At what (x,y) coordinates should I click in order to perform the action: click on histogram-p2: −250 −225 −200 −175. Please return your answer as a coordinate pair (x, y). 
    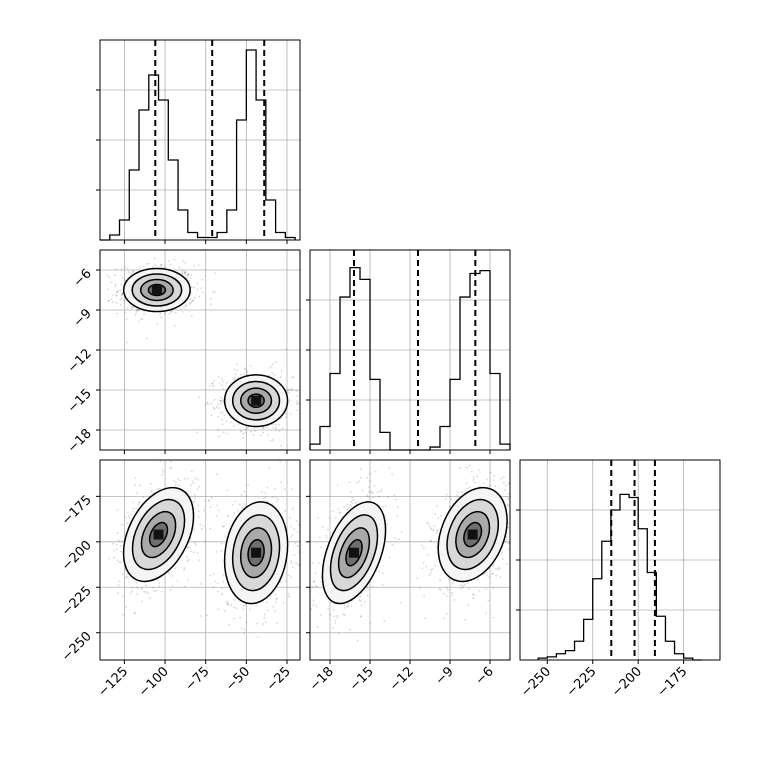
    Looking at the image, I should click on (618, 579).